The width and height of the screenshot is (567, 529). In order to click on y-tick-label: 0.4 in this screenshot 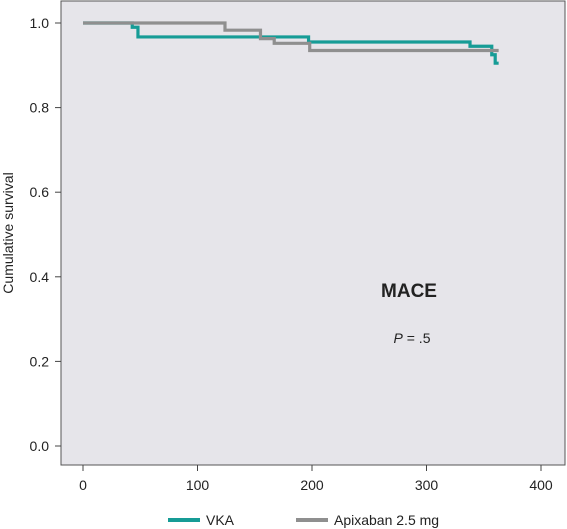, I will do `click(40, 277)`.